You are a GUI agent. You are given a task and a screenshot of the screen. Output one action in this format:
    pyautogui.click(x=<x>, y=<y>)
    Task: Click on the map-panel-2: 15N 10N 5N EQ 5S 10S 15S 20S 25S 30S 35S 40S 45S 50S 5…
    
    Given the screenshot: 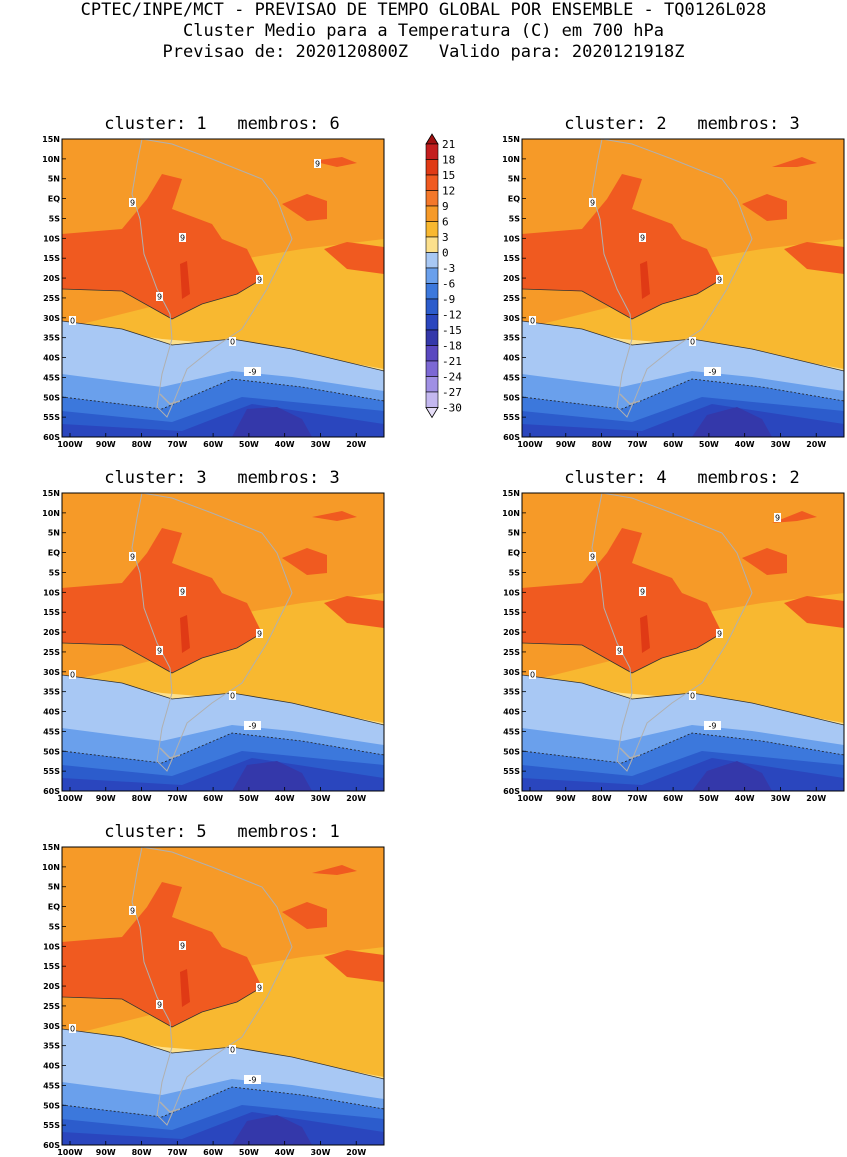 What is the action you would take?
    pyautogui.click(x=673, y=292)
    